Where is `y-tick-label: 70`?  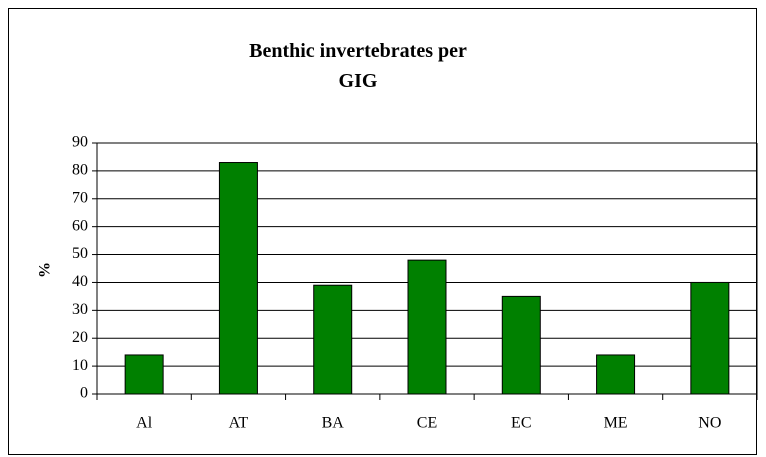
y-tick-label: 70 is located at coordinates (80, 197).